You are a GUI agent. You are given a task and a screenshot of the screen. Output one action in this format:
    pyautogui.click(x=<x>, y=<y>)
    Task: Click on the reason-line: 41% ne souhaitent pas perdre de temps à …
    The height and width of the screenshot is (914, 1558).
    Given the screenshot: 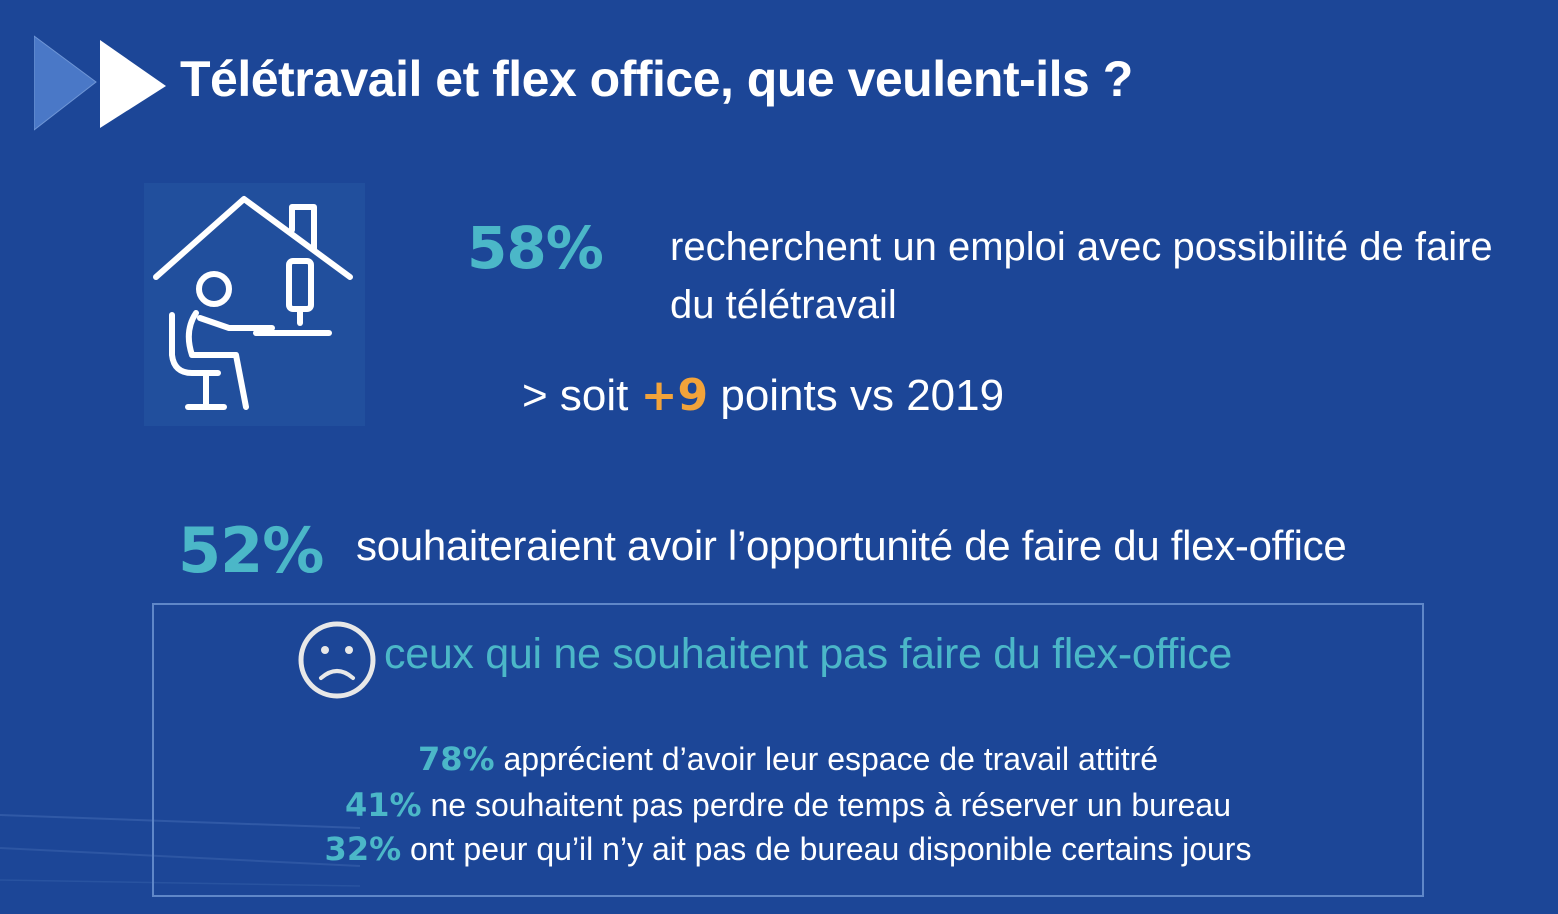 What is the action you would take?
    pyautogui.click(x=788, y=805)
    